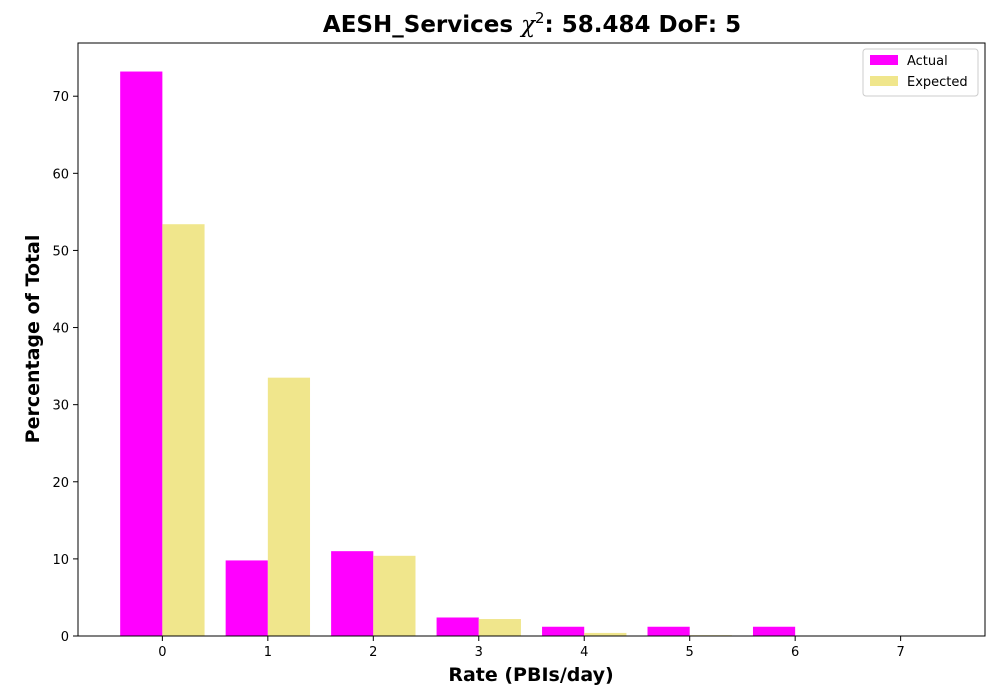  Describe the element at coordinates (884, 60) in the screenshot. I see `legend-swatch-actual` at that location.